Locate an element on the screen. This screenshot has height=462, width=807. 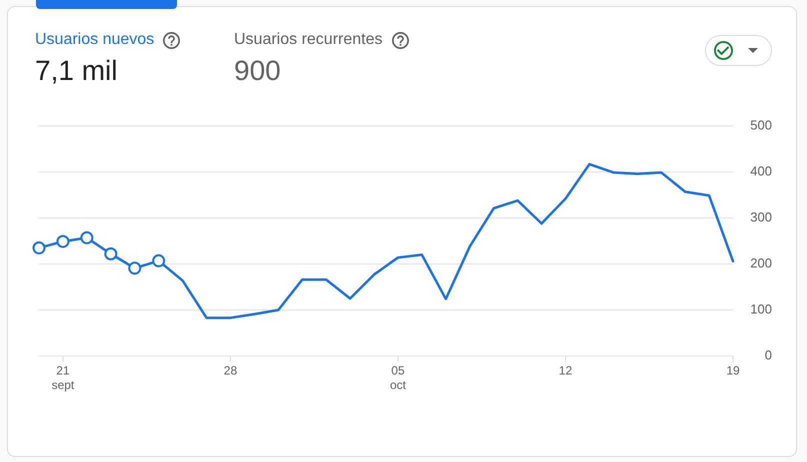
y-tick-label: 500 is located at coordinates (761, 125).